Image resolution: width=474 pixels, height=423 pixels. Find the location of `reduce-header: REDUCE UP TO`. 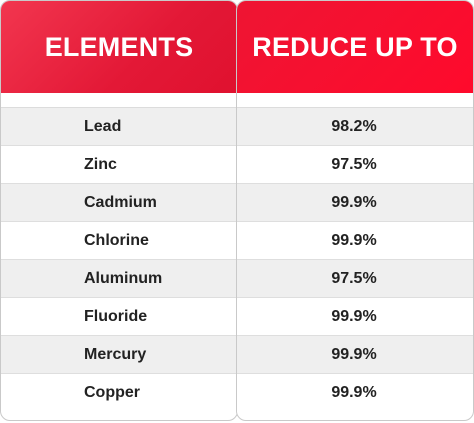

reduce-header: REDUCE UP TO is located at coordinates (355, 47).